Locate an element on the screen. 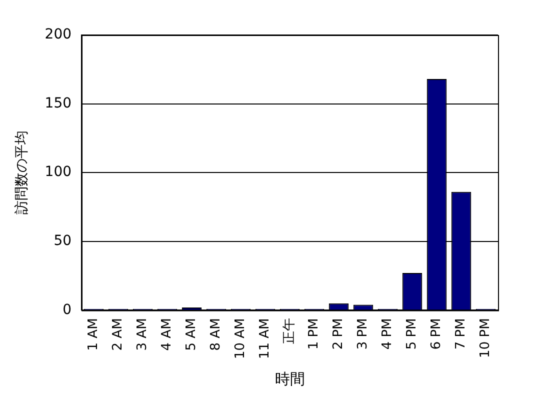 This screenshot has height=398, width=548. y-tick-label: 0 is located at coordinates (67, 310).